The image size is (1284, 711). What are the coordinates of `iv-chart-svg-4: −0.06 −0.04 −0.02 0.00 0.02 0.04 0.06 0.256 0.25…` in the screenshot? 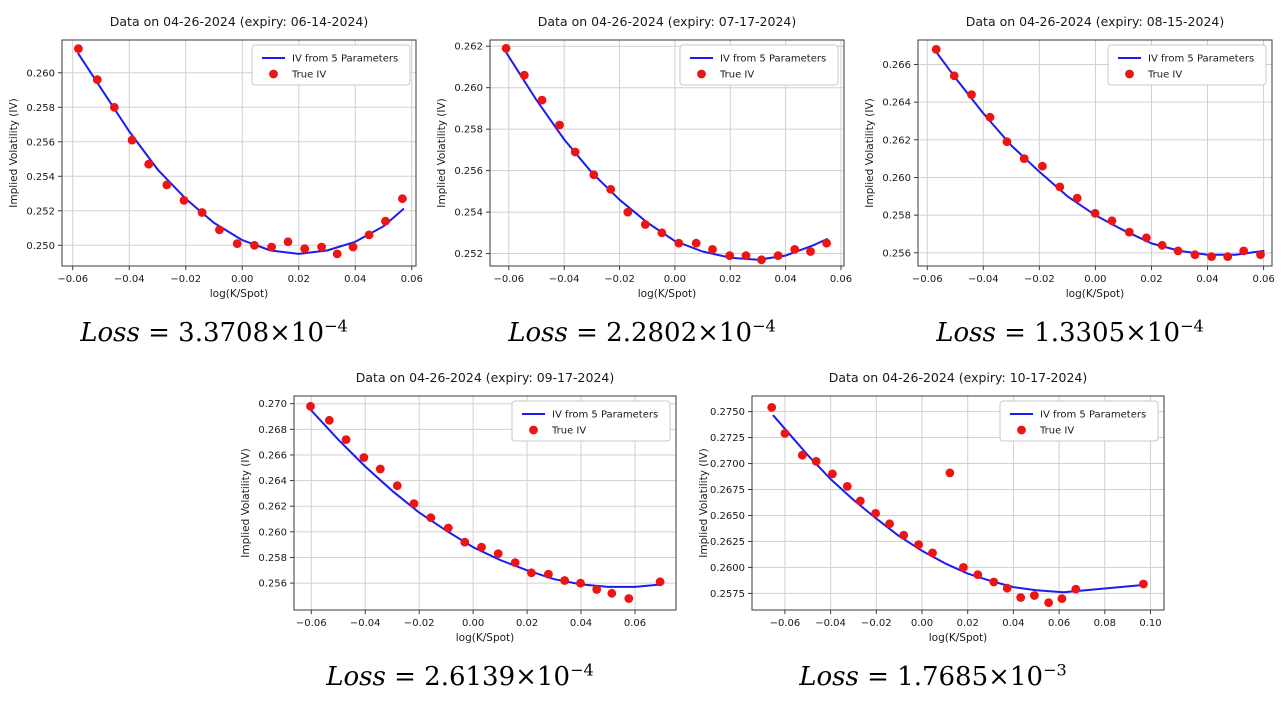 It's located at (458, 507).